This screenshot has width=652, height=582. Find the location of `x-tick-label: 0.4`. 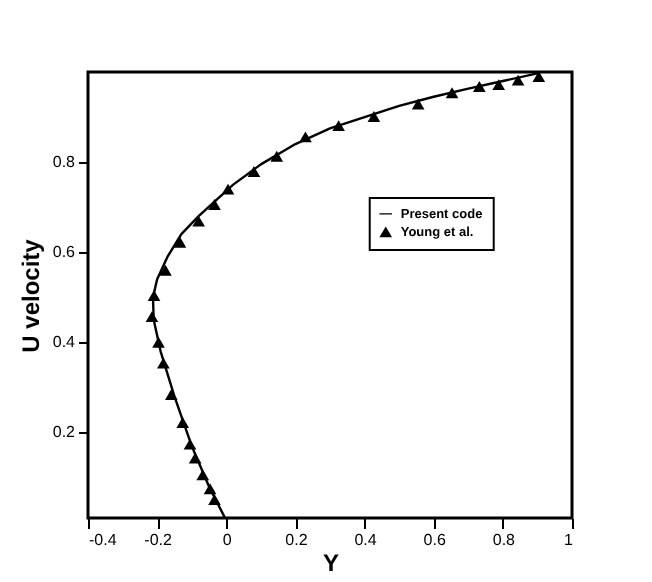

x-tick-label: 0.4 is located at coordinates (366, 540).